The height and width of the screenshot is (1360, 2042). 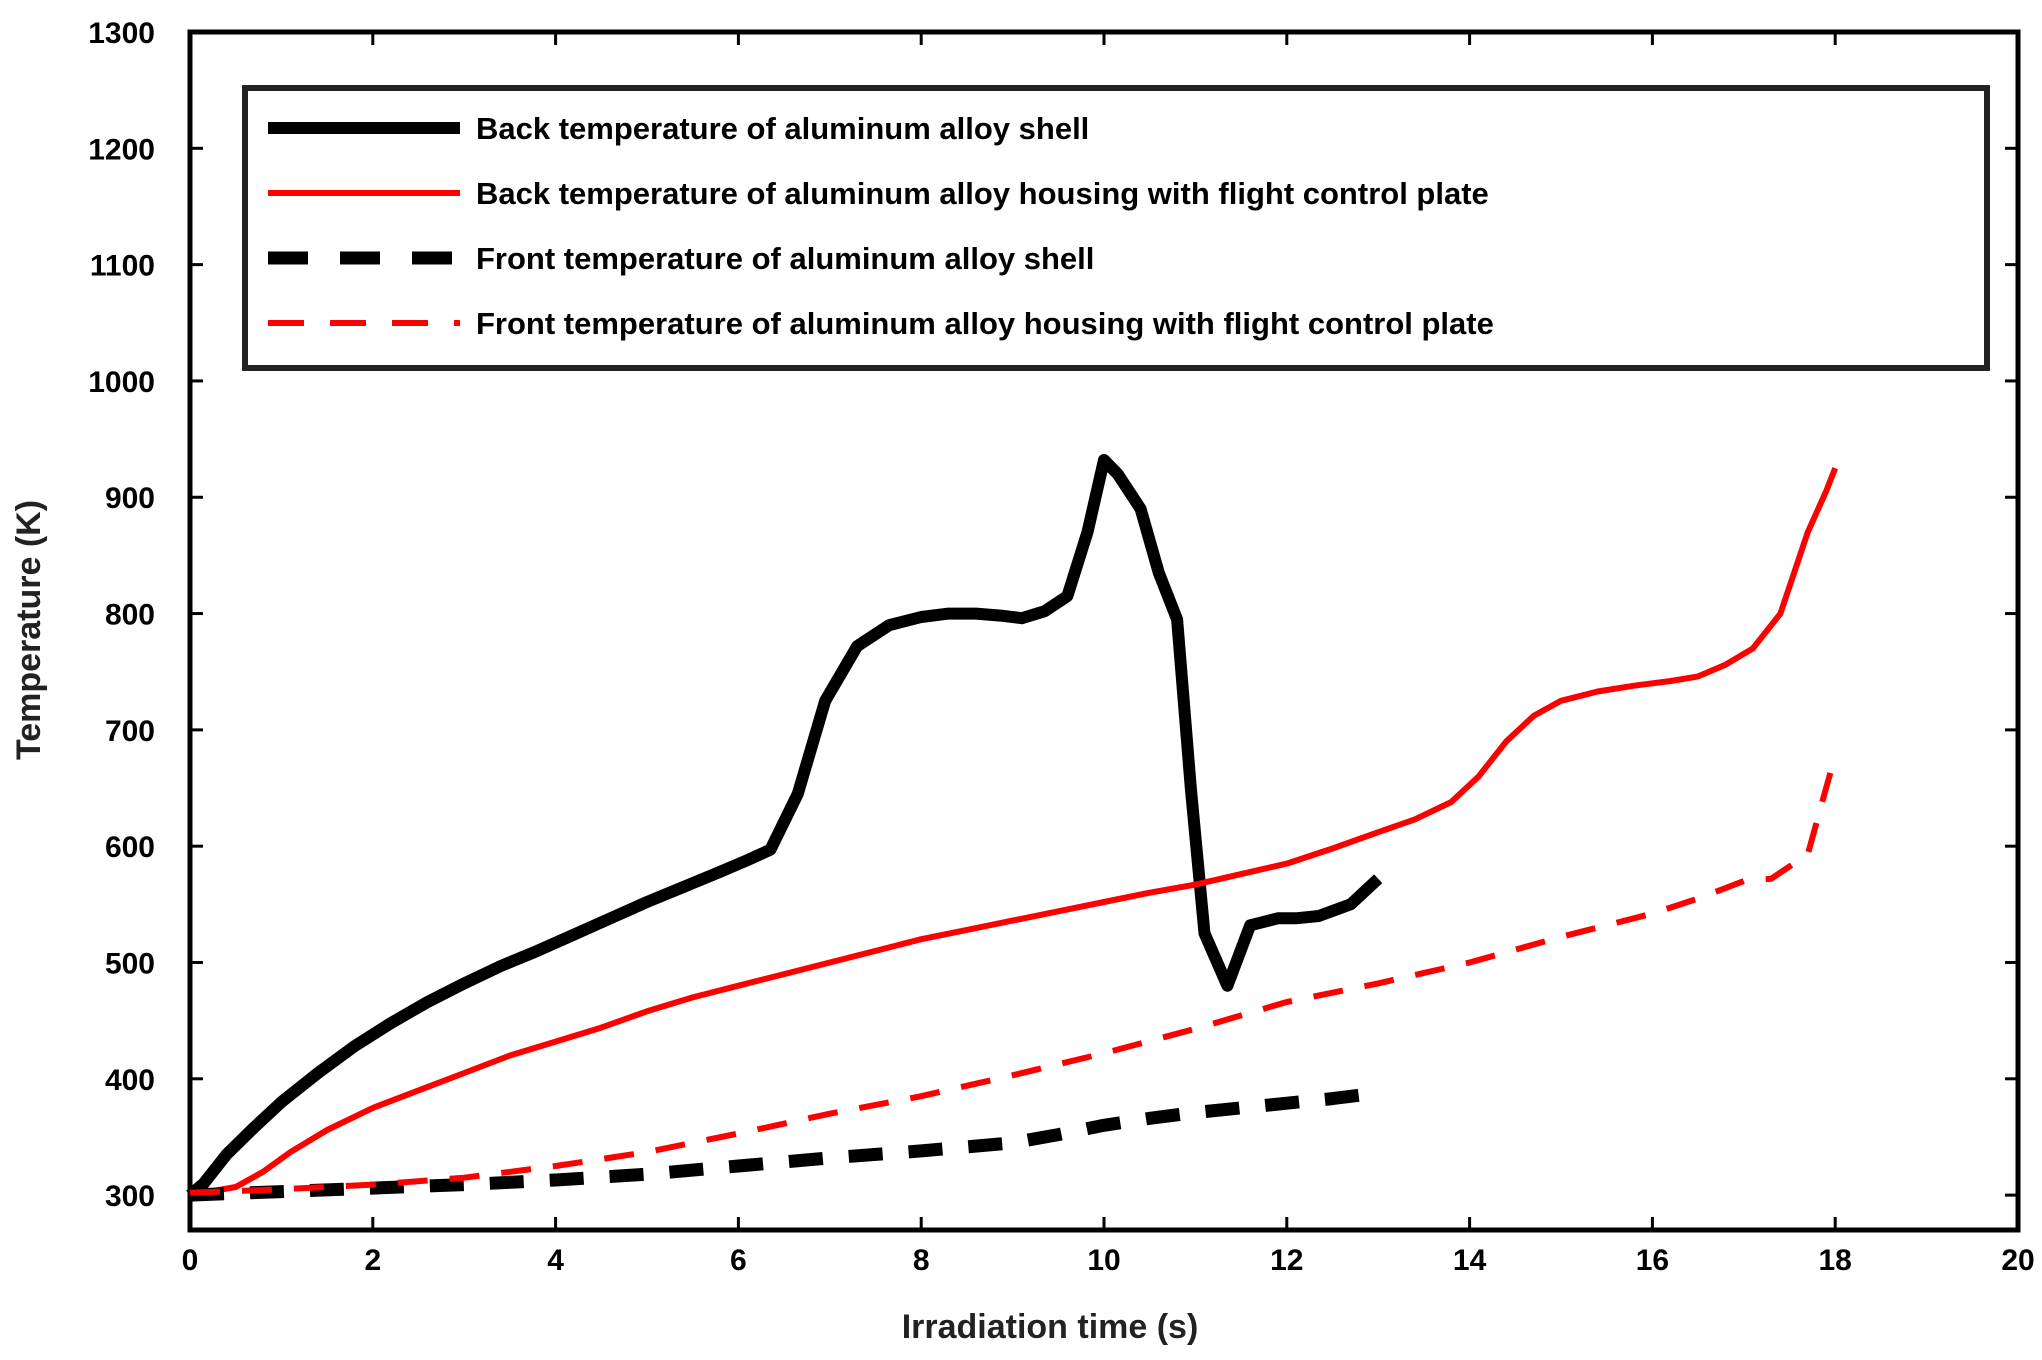 I want to click on x-tick-label: 14, so click(x=1470, y=1260).